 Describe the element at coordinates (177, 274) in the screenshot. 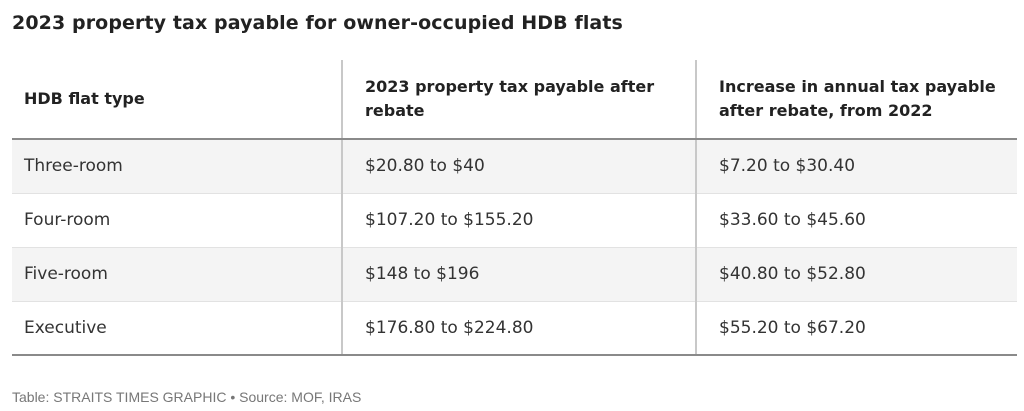

I see `cell-flat-type: Five-room` at that location.